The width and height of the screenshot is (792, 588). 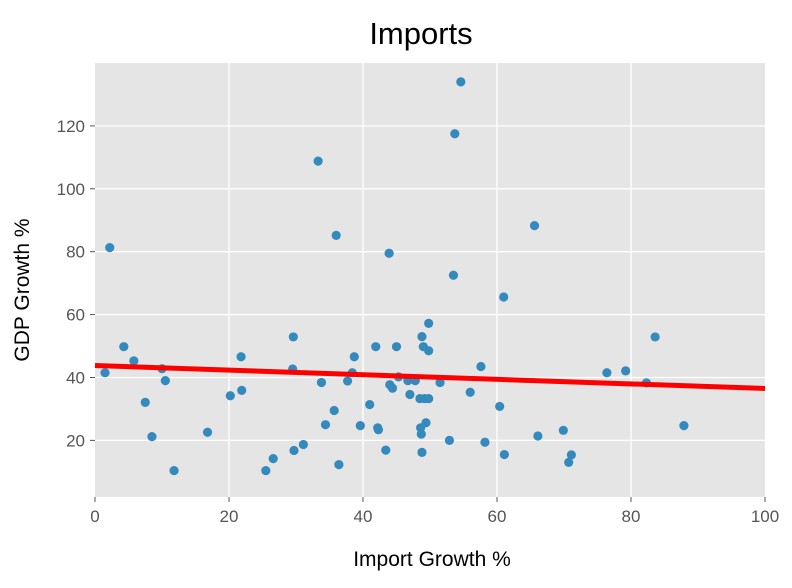 What do you see at coordinates (432, 559) in the screenshot?
I see `x-axis-label: Import Growth %` at bounding box center [432, 559].